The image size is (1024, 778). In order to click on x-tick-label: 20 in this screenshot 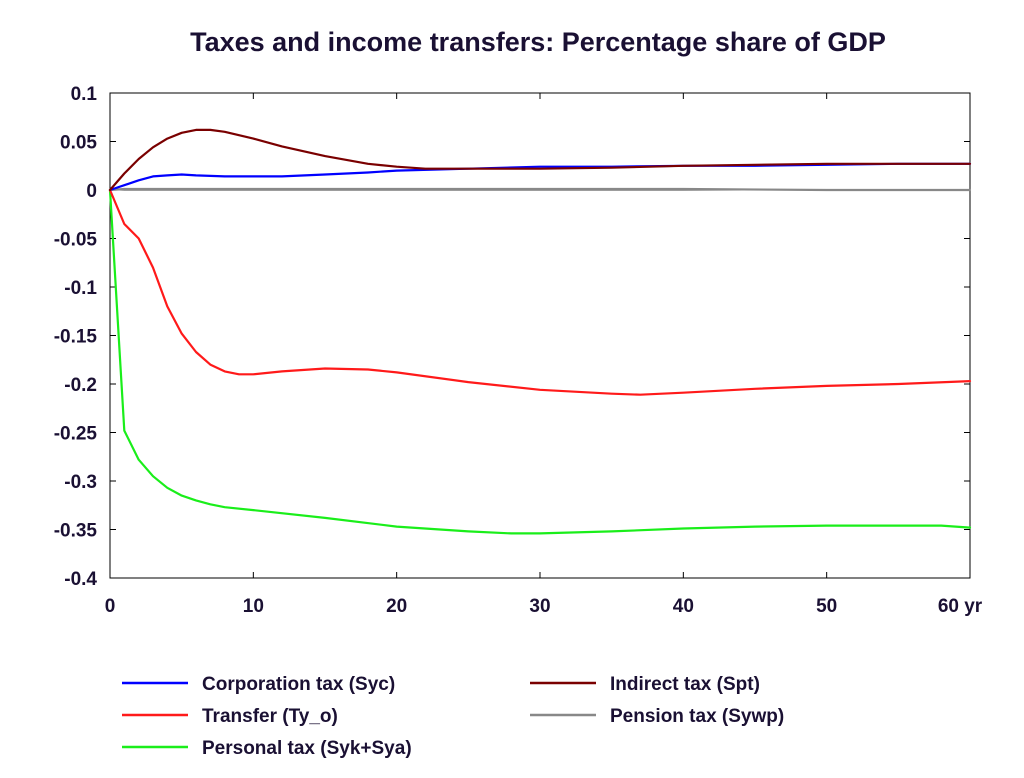, I will do `click(396, 606)`.